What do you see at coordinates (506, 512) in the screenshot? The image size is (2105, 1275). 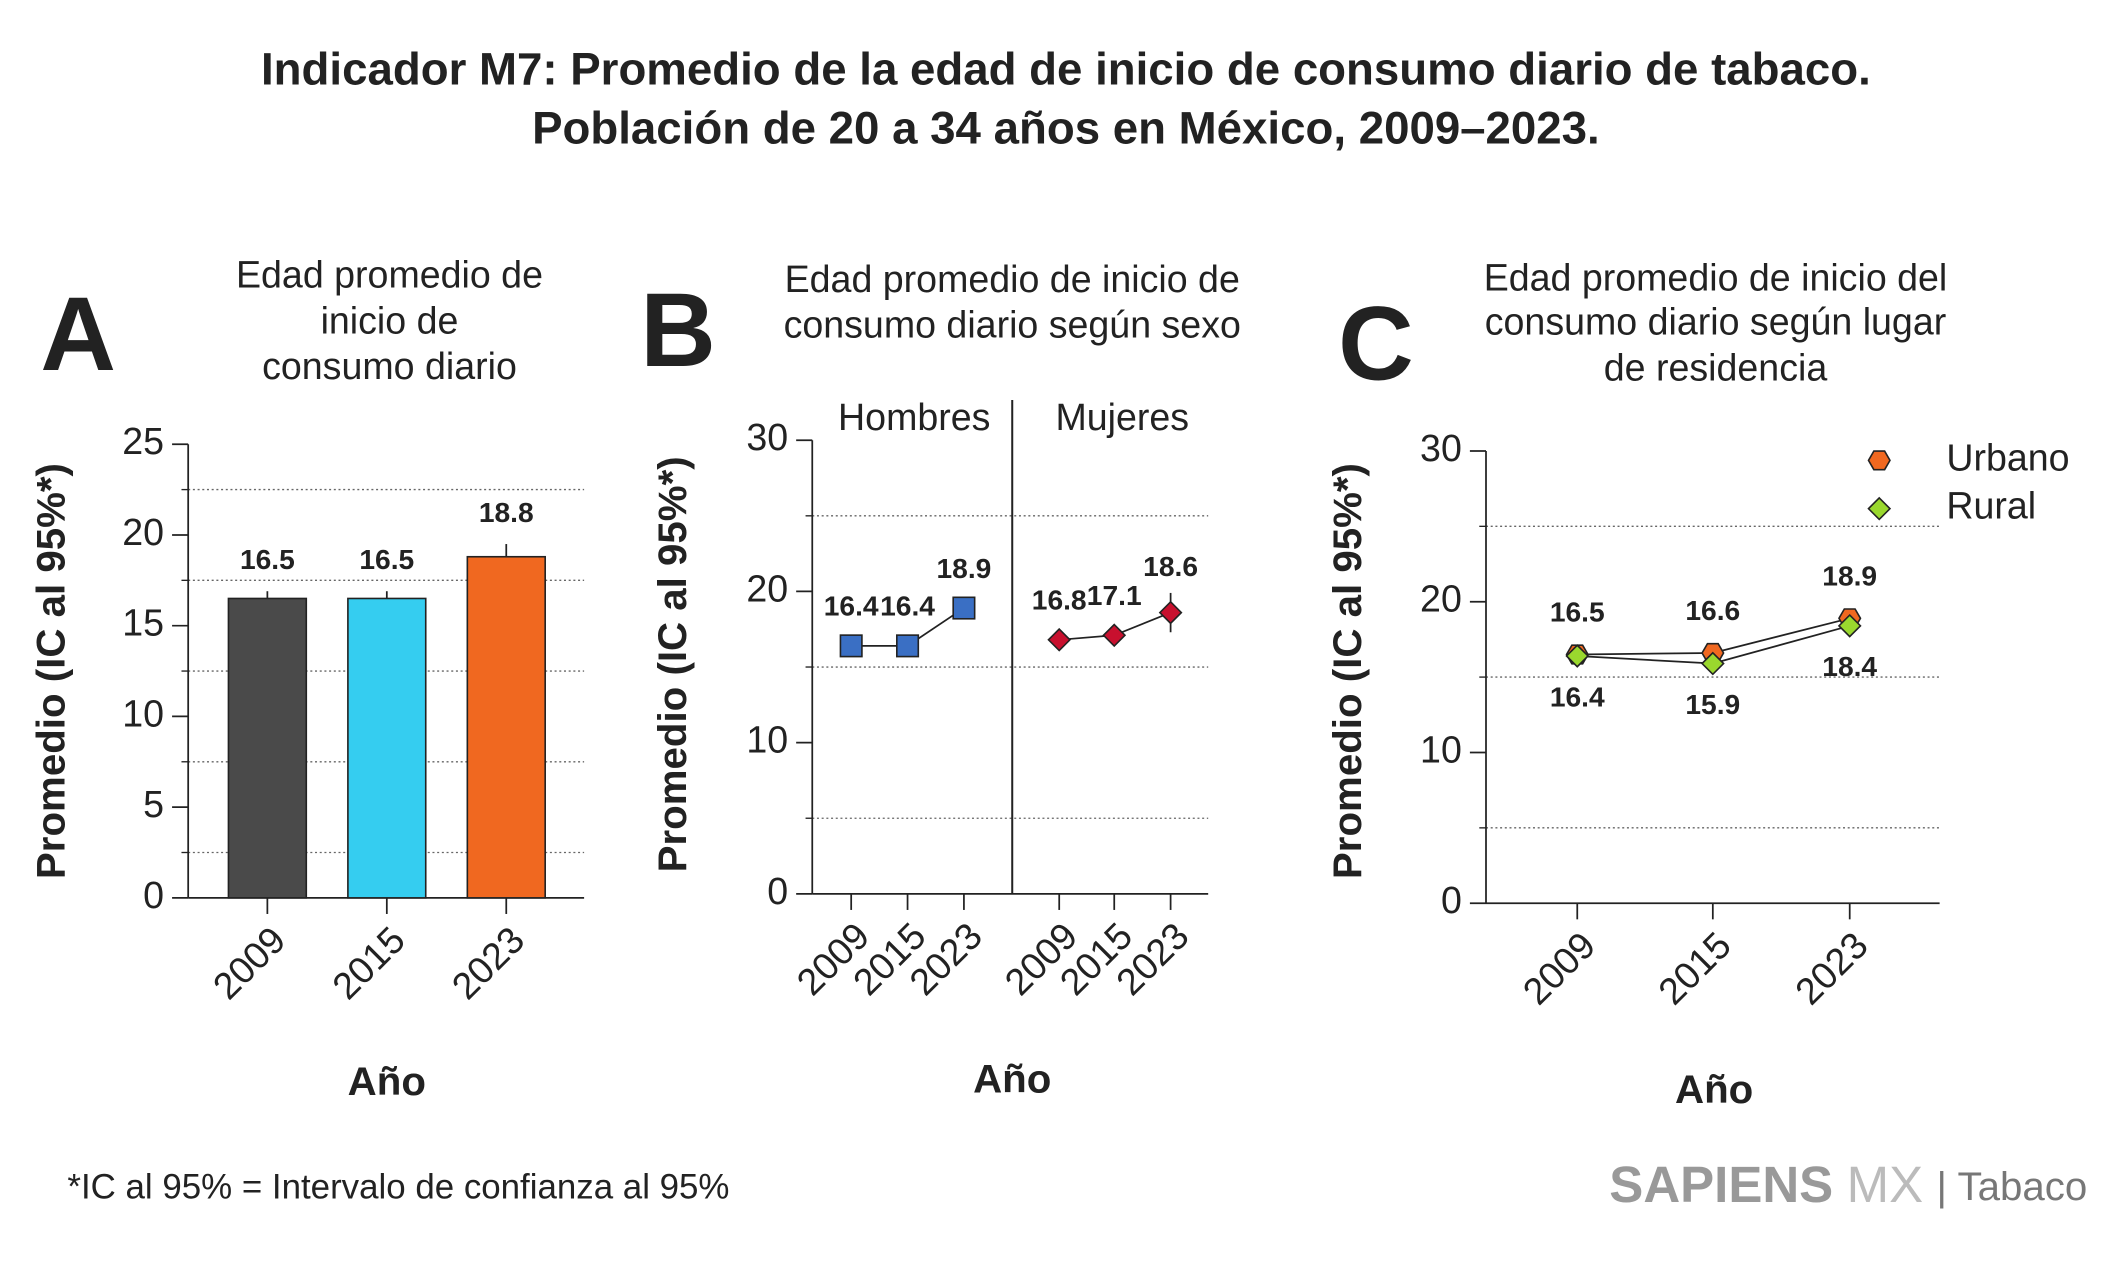 I see `value-label: 18.8` at bounding box center [506, 512].